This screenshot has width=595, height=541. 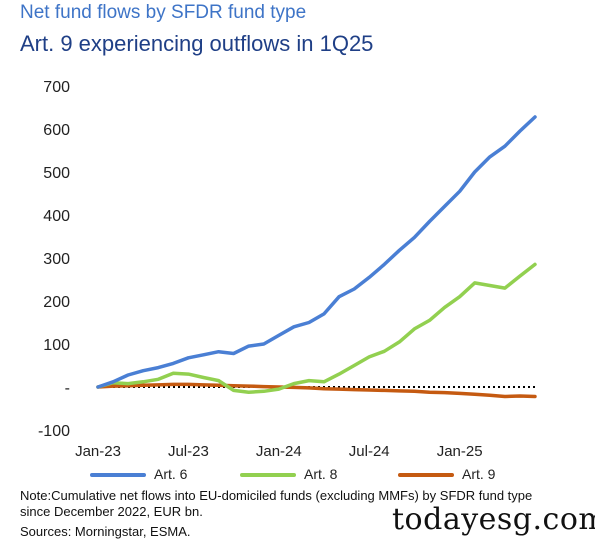 I want to click on x-tick-label: Jan-25, so click(x=460, y=451).